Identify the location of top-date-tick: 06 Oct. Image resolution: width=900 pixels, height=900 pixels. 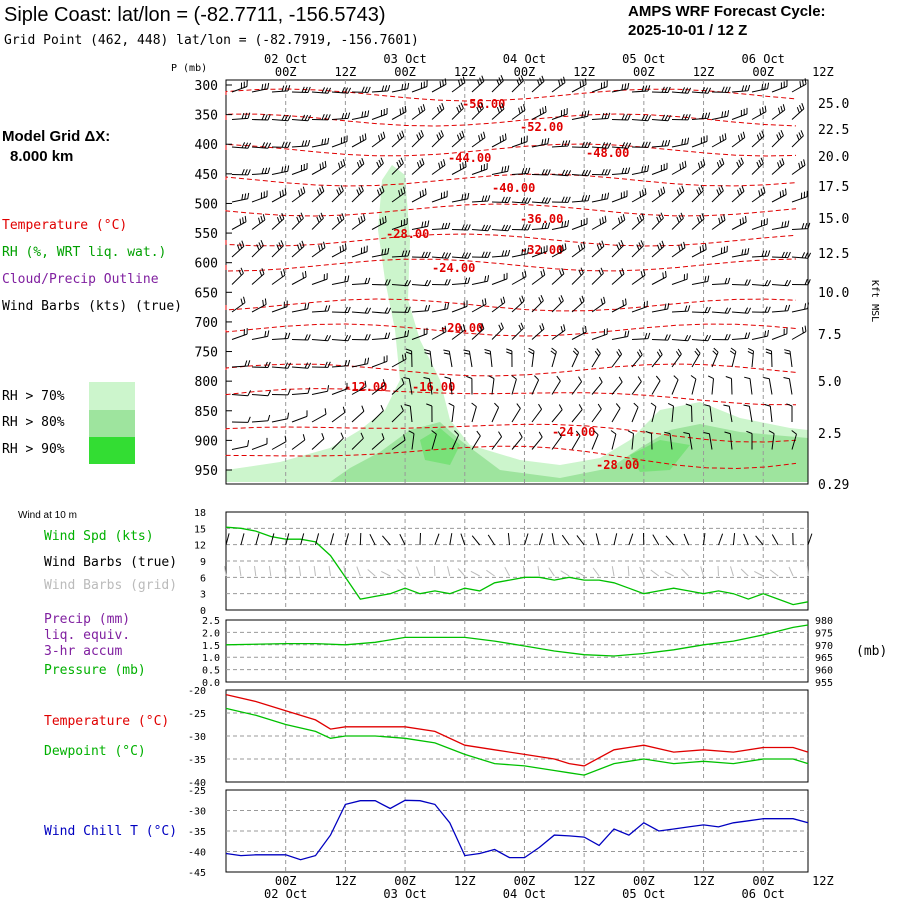
(763, 59).